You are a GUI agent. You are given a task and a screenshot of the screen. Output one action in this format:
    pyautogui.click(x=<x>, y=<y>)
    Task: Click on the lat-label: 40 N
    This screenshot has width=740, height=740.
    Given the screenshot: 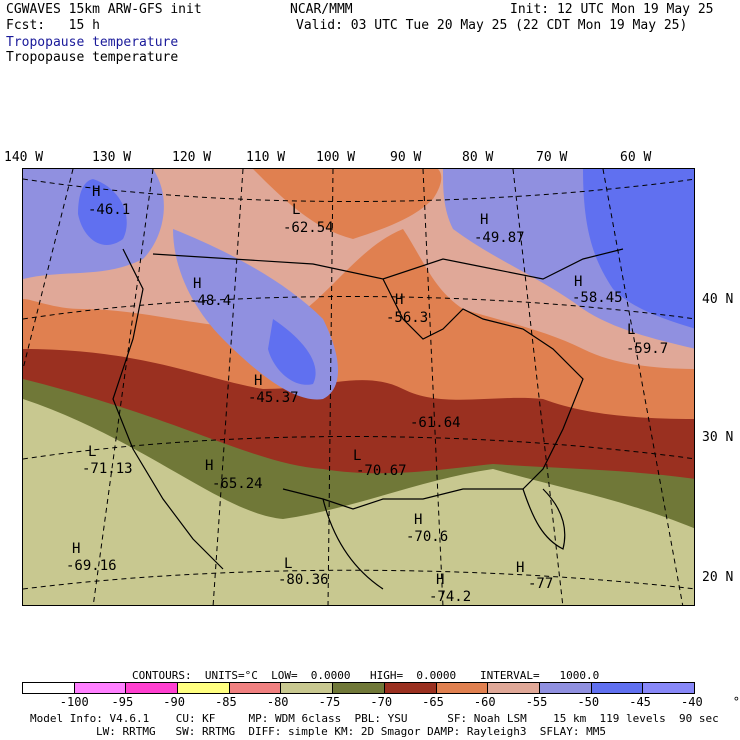 What is the action you would take?
    pyautogui.click(x=718, y=299)
    